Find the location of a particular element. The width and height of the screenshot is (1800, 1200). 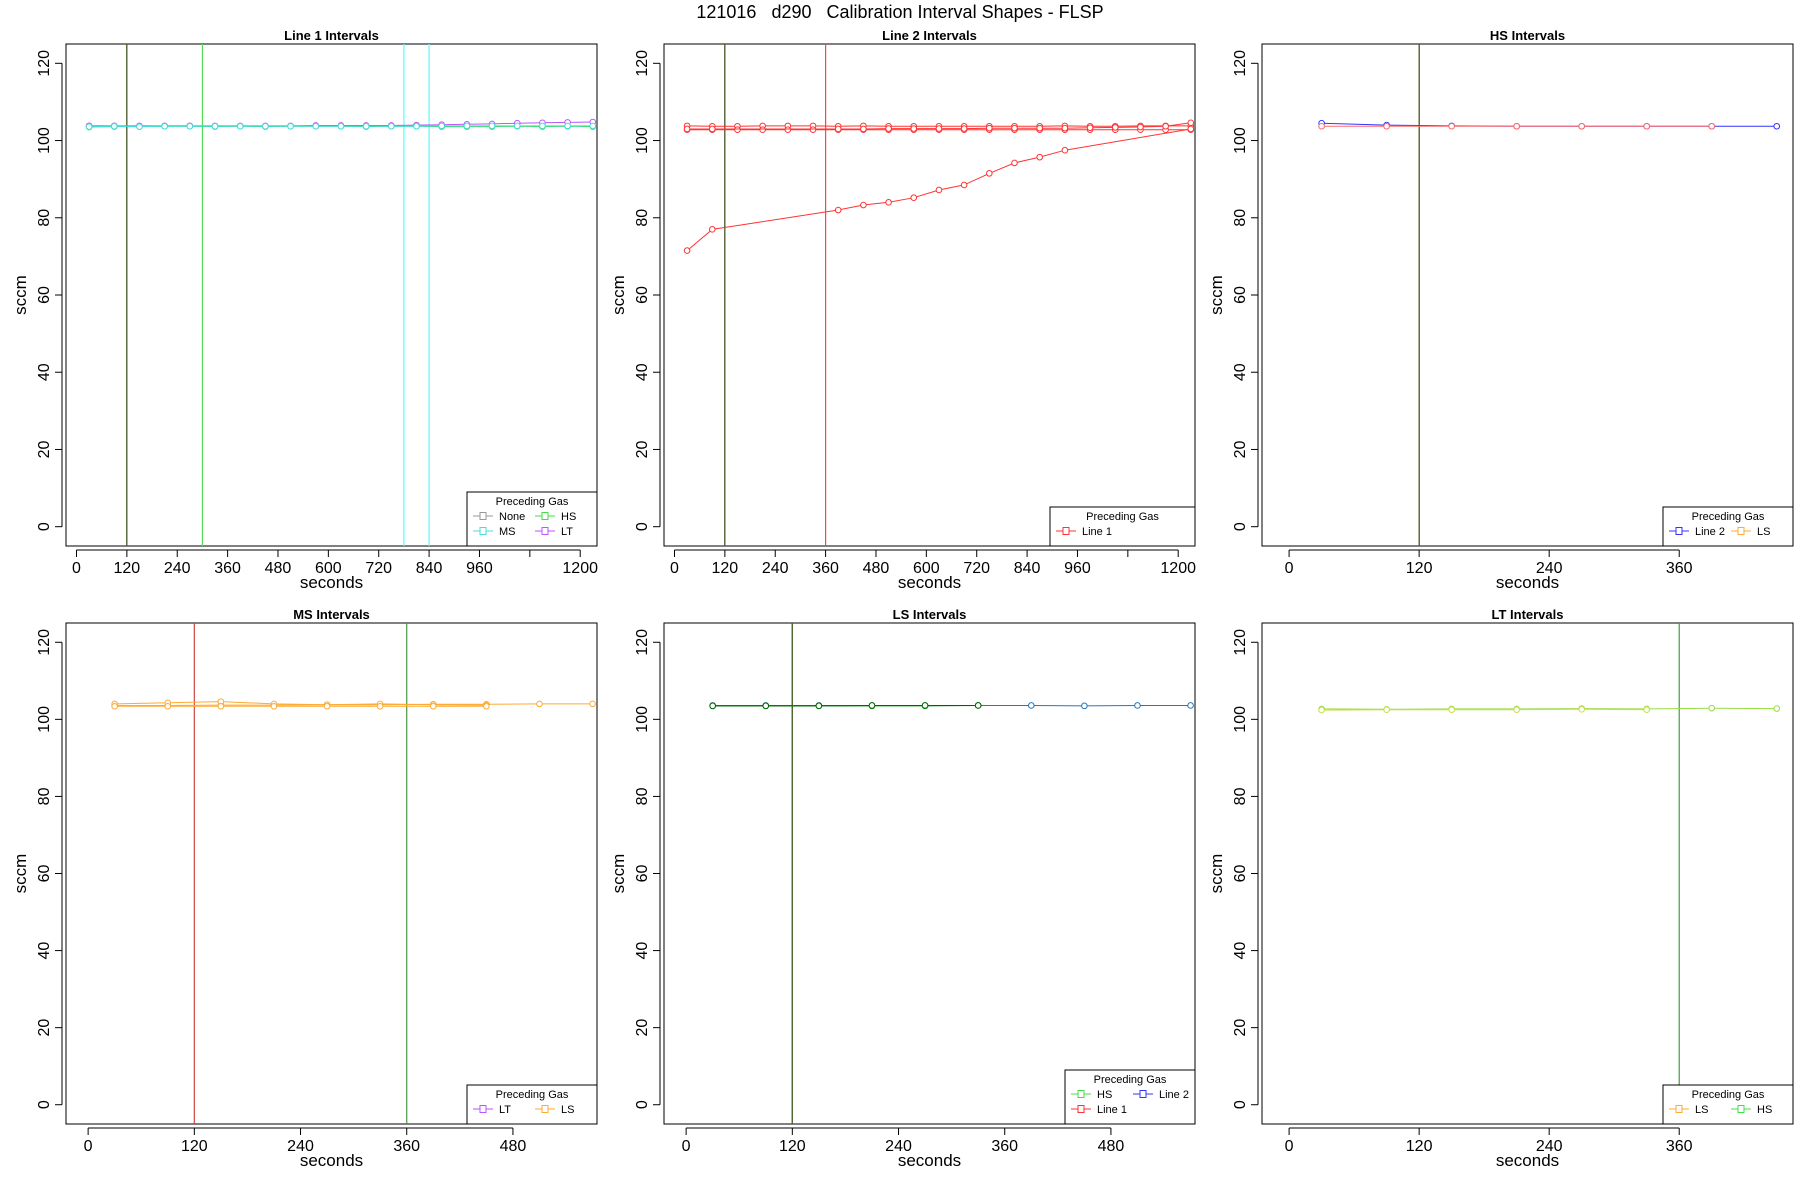

x-tick-label: 0 is located at coordinates (1289, 568).